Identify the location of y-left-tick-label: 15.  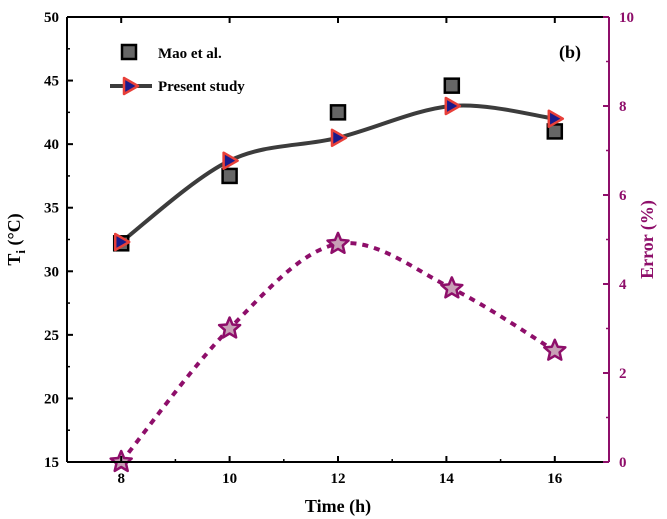
(51, 463).